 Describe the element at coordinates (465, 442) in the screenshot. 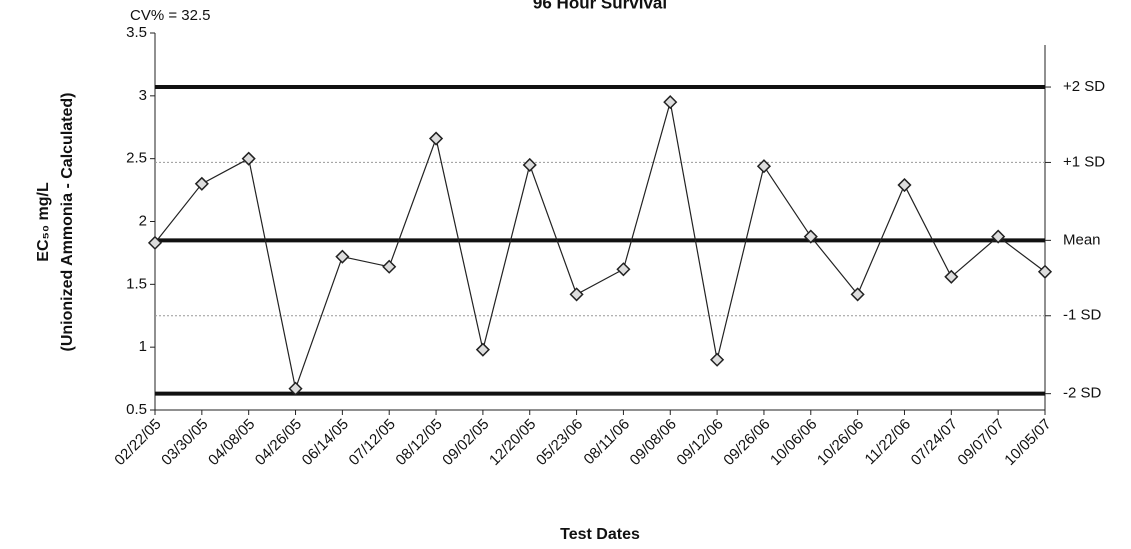

I see `x-tick-label: 09/02/05` at that location.